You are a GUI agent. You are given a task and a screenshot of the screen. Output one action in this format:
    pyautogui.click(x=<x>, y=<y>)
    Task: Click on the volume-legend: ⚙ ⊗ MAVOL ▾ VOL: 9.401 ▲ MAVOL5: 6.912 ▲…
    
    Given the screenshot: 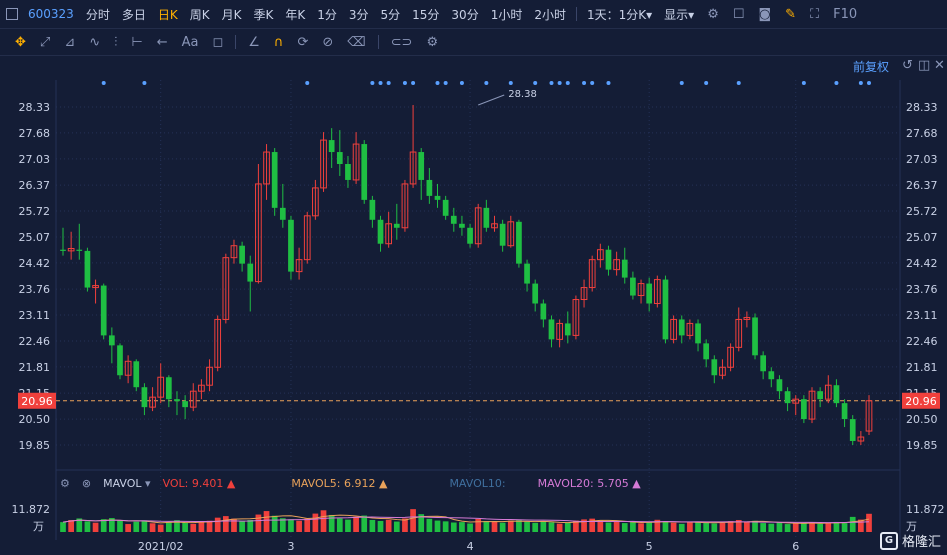 What is the action you would take?
    pyautogui.click(x=473, y=483)
    